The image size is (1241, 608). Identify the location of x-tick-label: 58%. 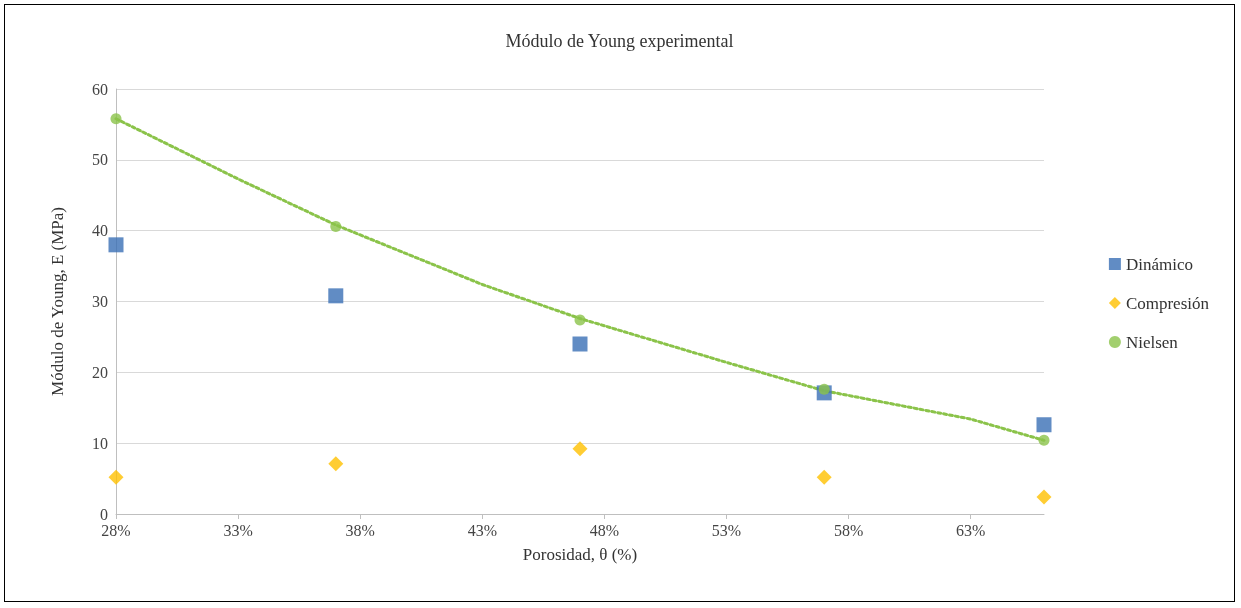
(848, 530).